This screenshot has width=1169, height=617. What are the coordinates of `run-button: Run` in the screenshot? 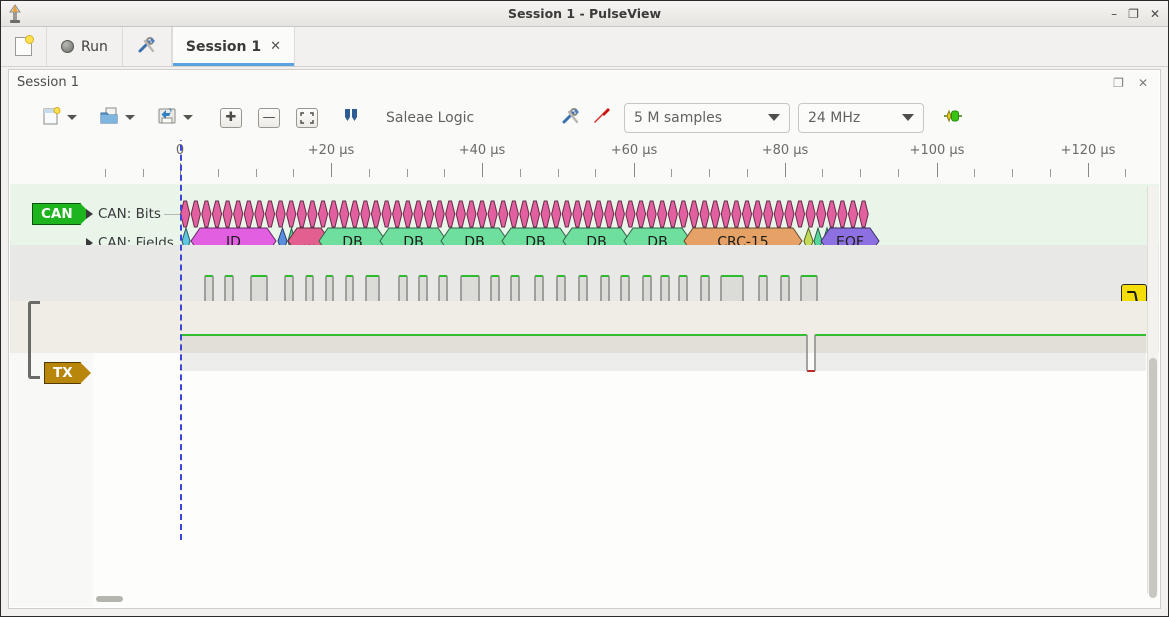 It's located at (85, 46).